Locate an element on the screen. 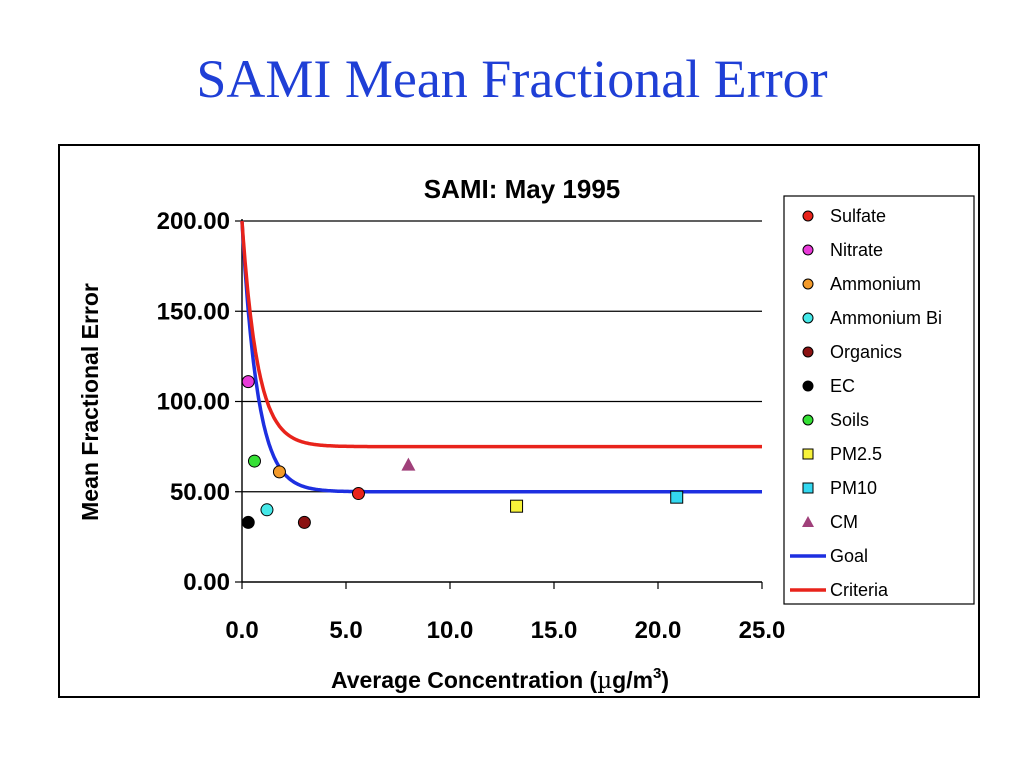 This screenshot has height=768, width=1024. x-axis-label-unit: g/m is located at coordinates (632, 680).